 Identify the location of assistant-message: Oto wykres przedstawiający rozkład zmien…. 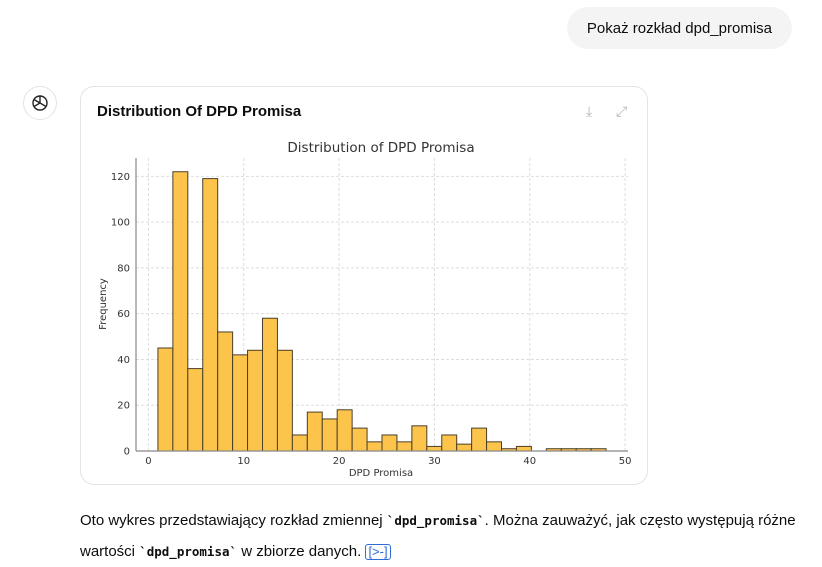
(440, 536).